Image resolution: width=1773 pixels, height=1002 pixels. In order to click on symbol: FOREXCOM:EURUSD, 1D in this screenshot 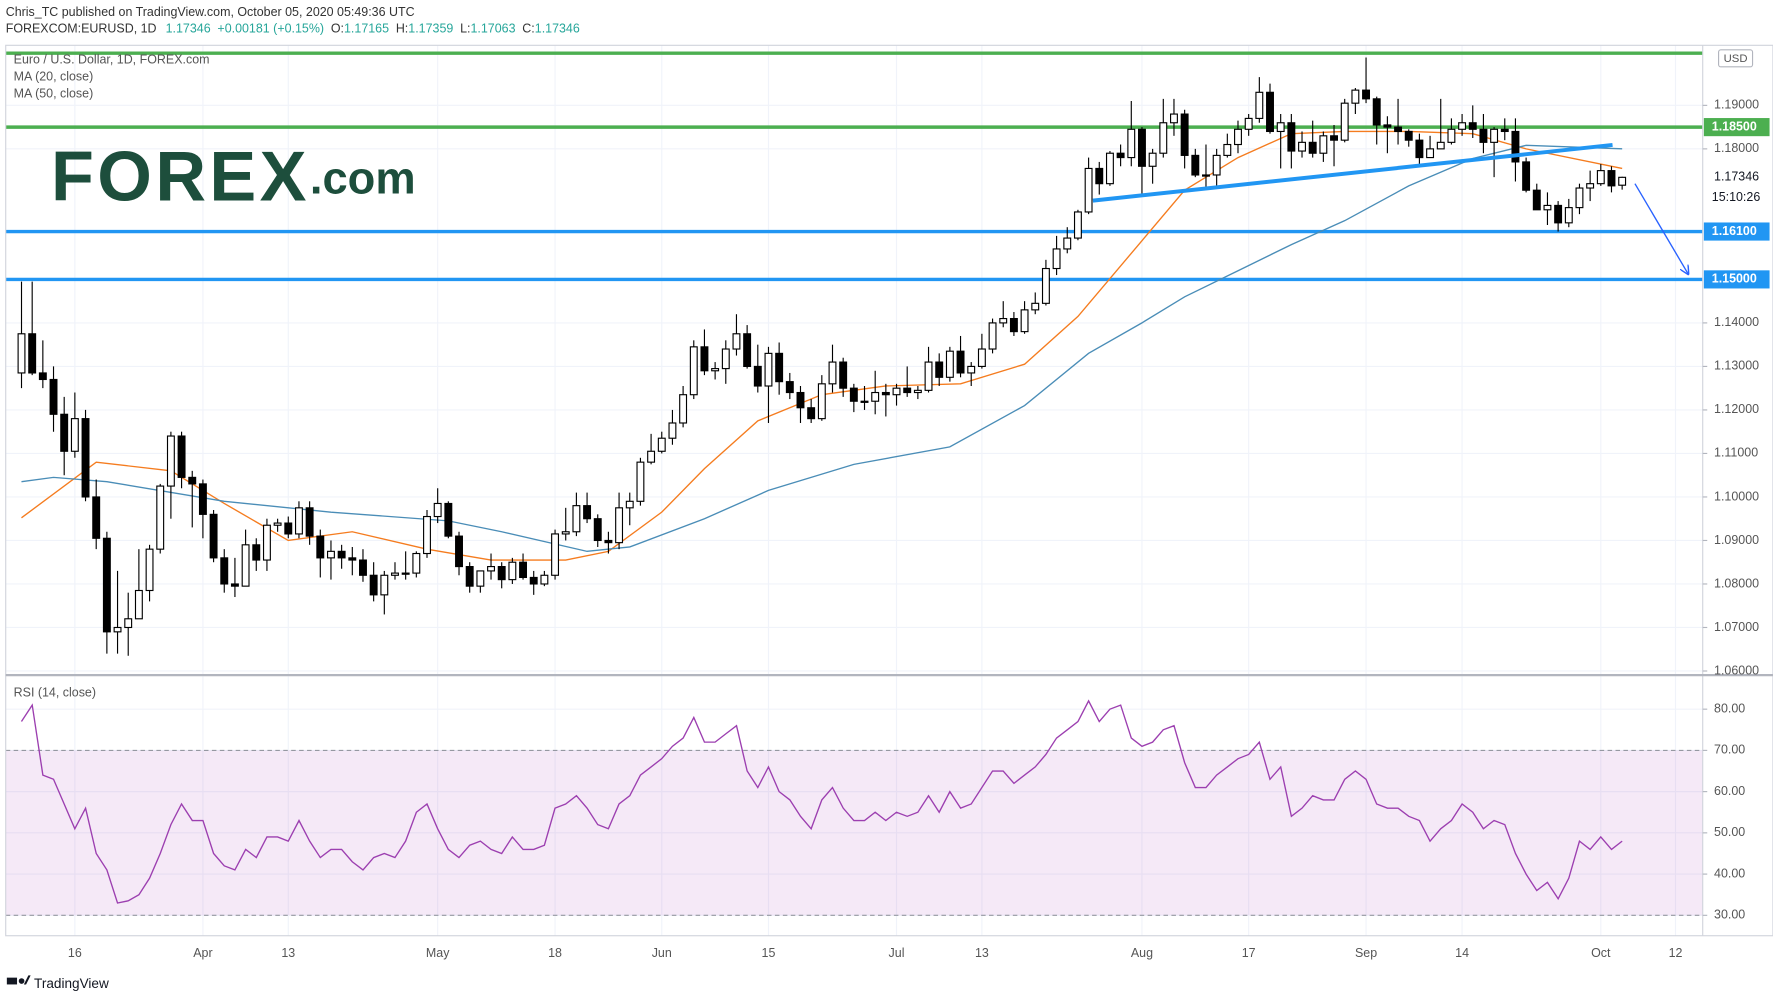, I will do `click(81, 29)`.